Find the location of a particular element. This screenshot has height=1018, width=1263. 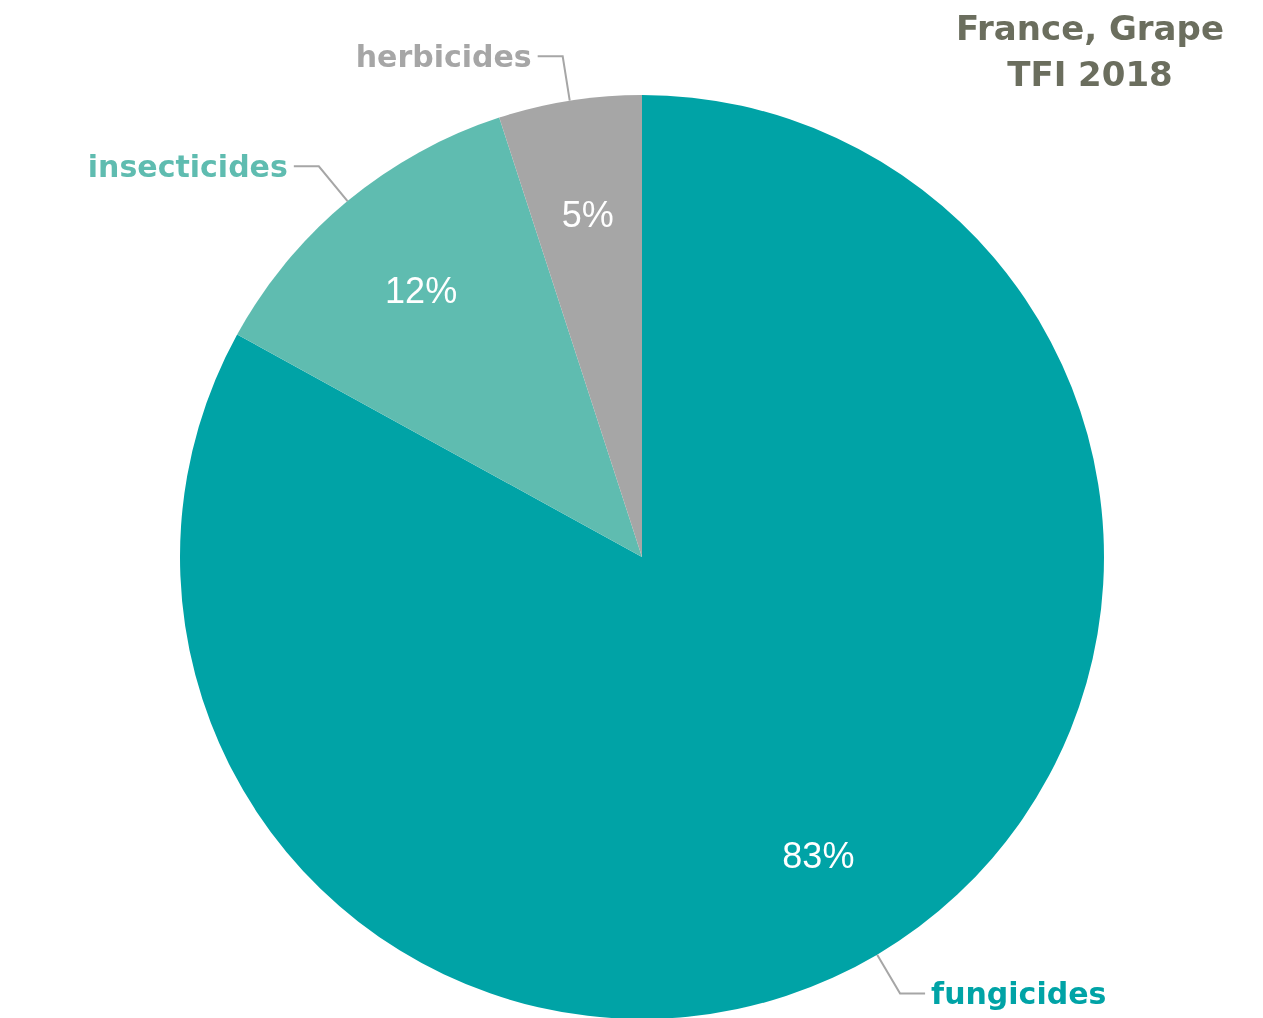

chart-title: France, Grape TFI 2018 is located at coordinates (1090, 51).